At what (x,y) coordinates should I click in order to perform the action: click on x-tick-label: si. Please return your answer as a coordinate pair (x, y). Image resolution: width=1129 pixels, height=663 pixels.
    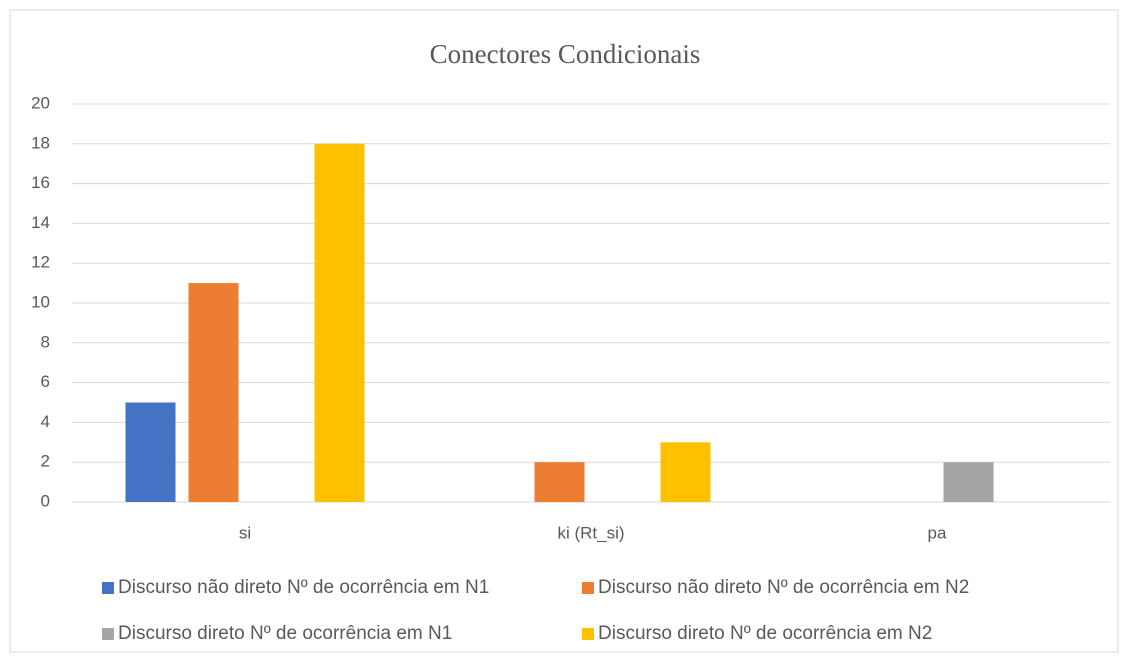
    Looking at the image, I should click on (245, 532).